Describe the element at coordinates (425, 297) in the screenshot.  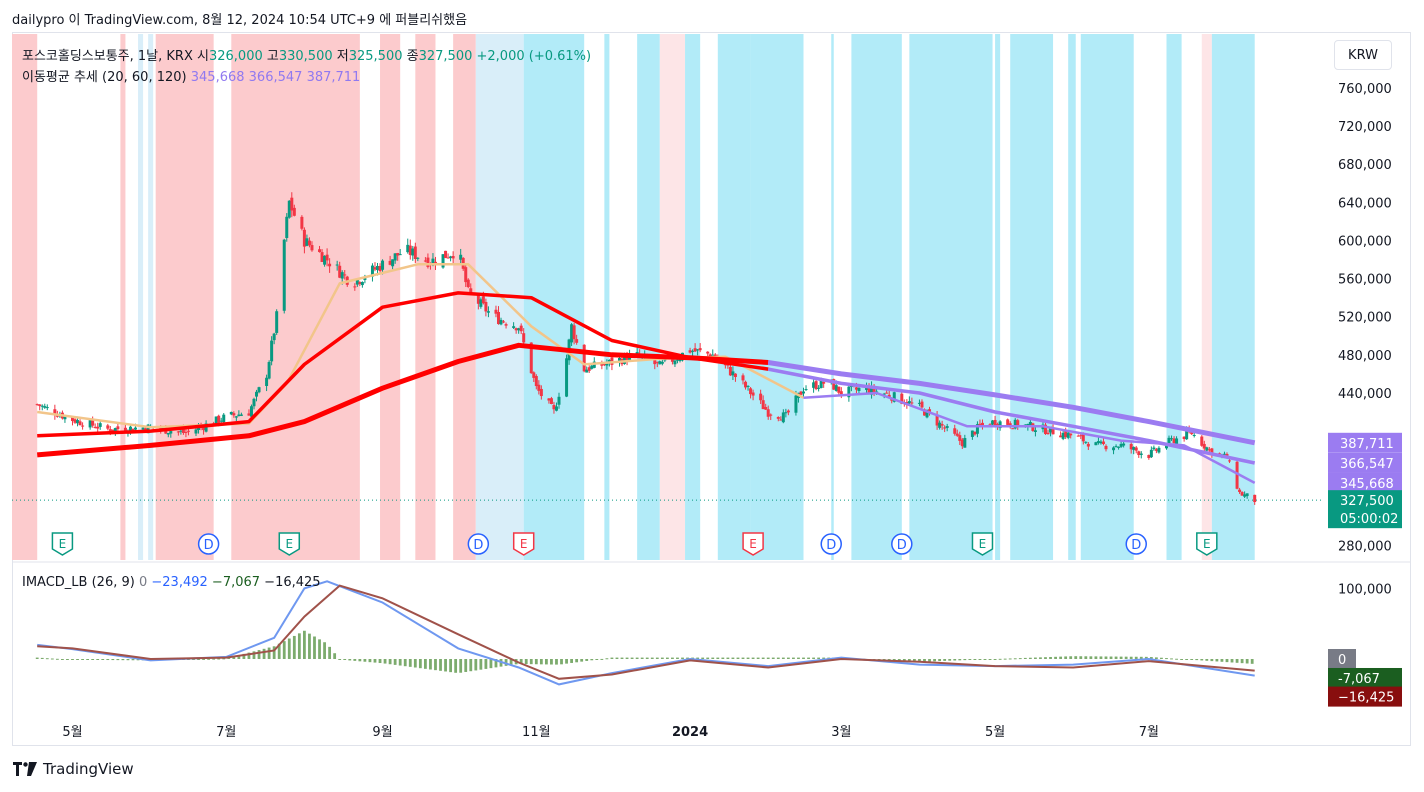
I see `regime-band` at that location.